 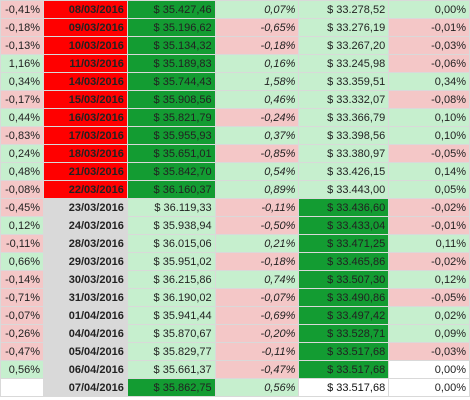 I want to click on cell-value-1: $ 35.908,56, so click(x=171, y=99).